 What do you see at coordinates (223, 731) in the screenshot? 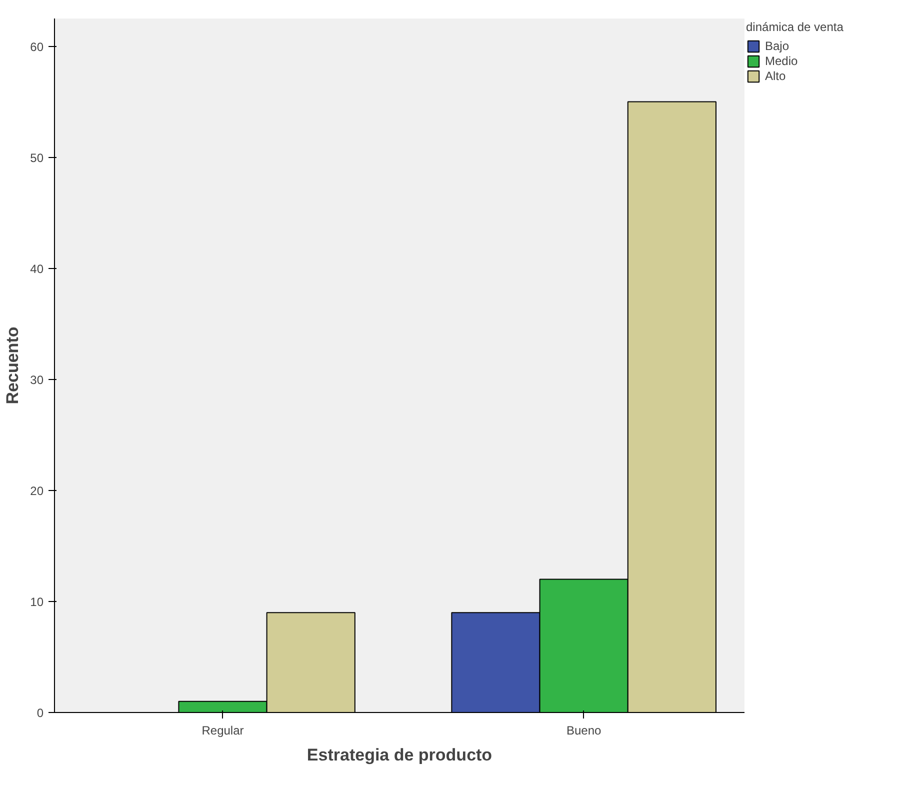
I see `x-tick-label: Regular` at bounding box center [223, 731].